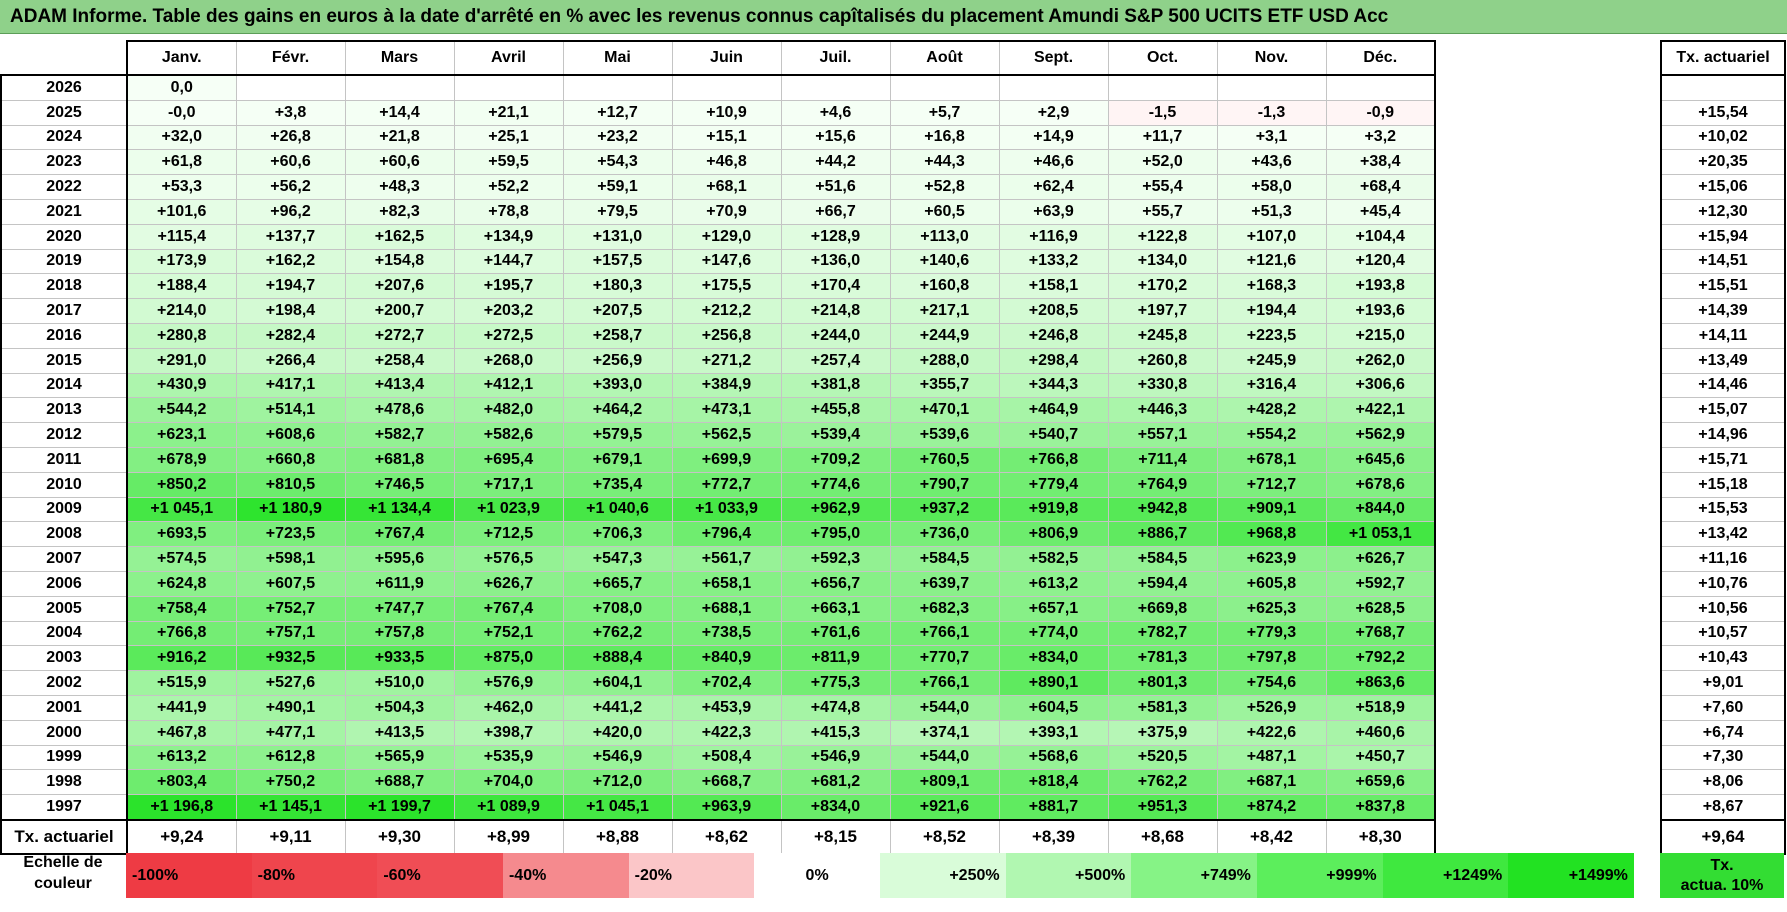 Image resolution: width=1787 pixels, height=912 pixels. Describe the element at coordinates (1723, 732) in the screenshot. I see `side-row: +6,74` at that location.